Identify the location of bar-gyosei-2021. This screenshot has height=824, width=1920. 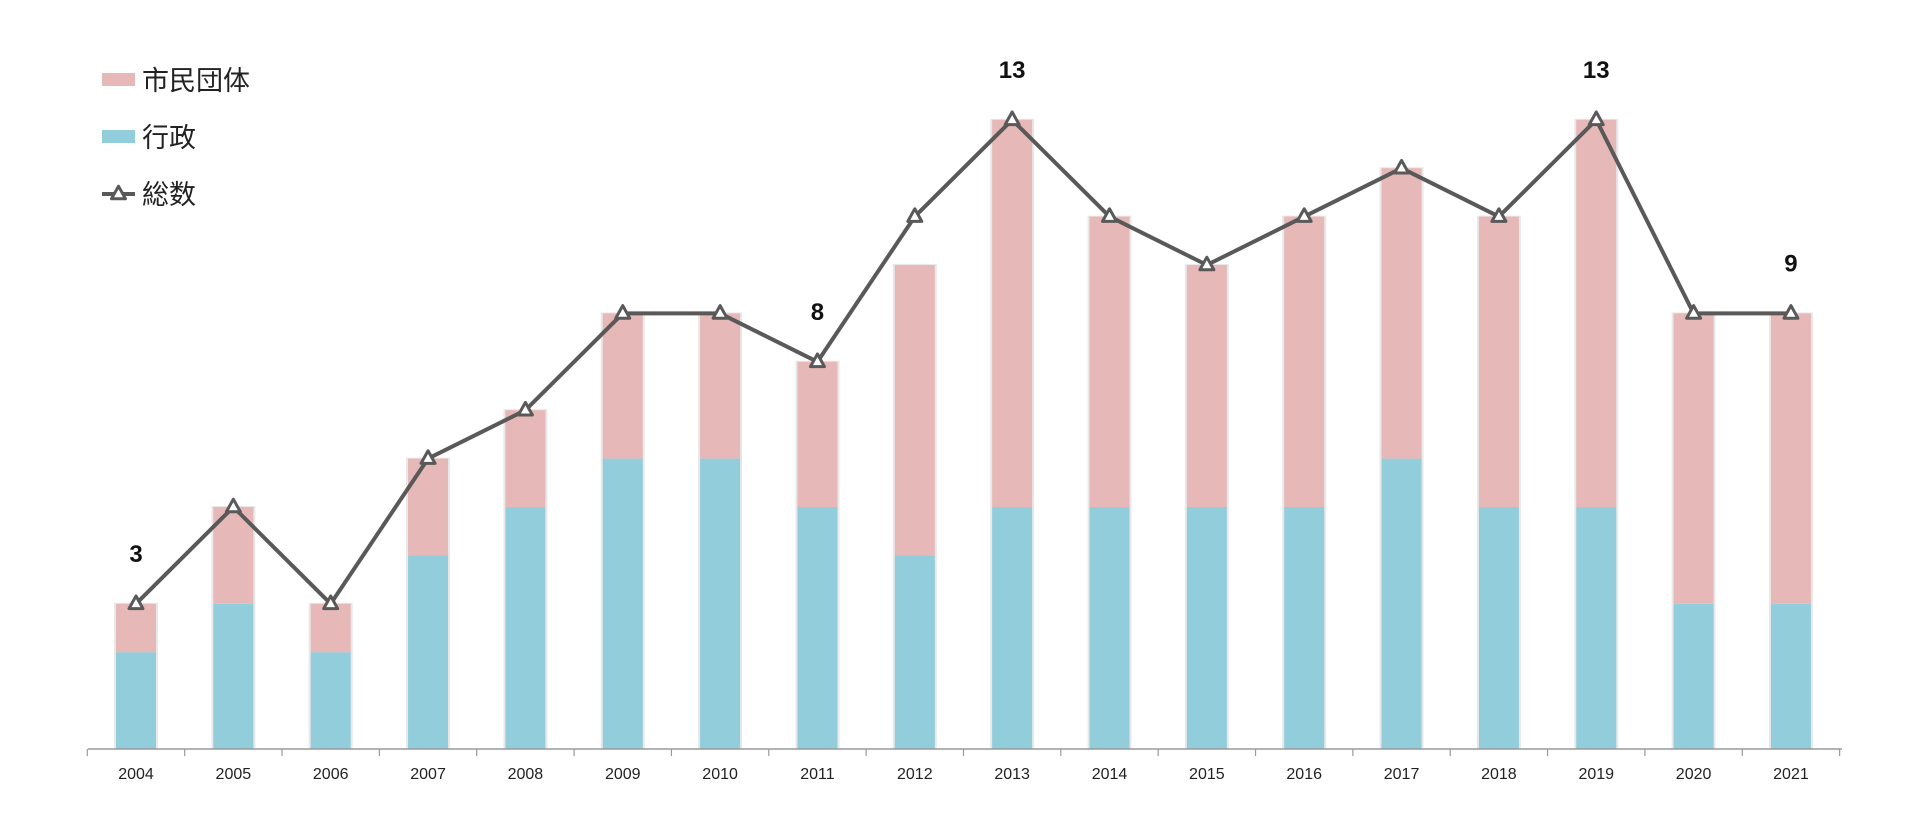
(1790, 676).